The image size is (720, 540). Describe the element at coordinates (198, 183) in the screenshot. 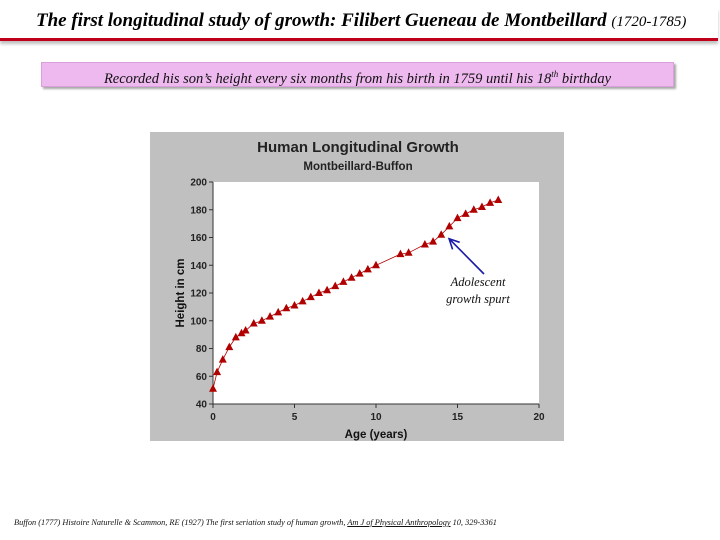

I see `y-tick-label: 200` at that location.